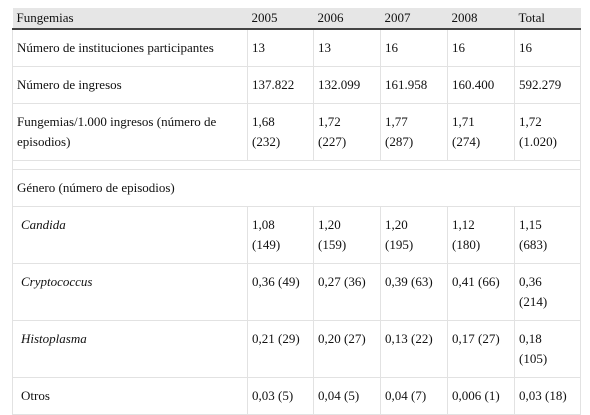  Describe the element at coordinates (547, 132) in the screenshot. I see `cell: 1,72 (1.020)` at that location.